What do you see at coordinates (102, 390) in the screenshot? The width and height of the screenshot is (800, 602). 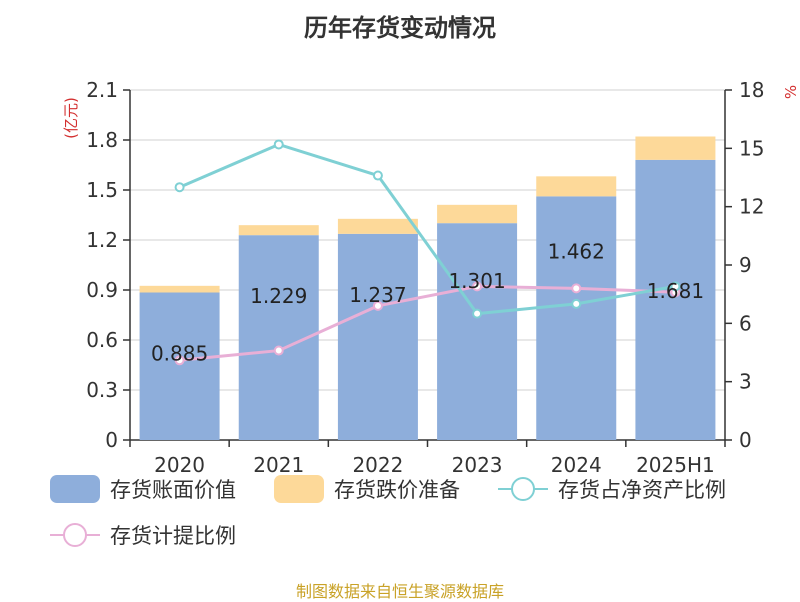 I see `left-tick-label: 0.3` at bounding box center [102, 390].